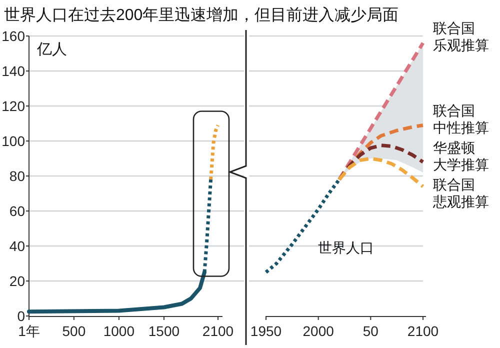 The width and height of the screenshot is (500, 348). Describe the element at coordinates (17, 176) in the screenshot. I see `y-tick-label: 80` at that location.